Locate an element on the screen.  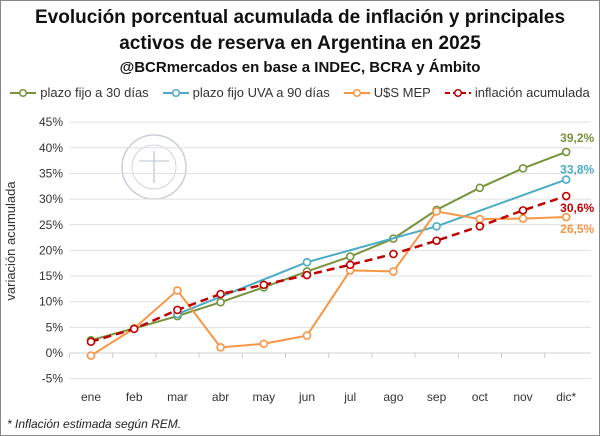
end-data-label: 39,2% is located at coordinates (577, 138).